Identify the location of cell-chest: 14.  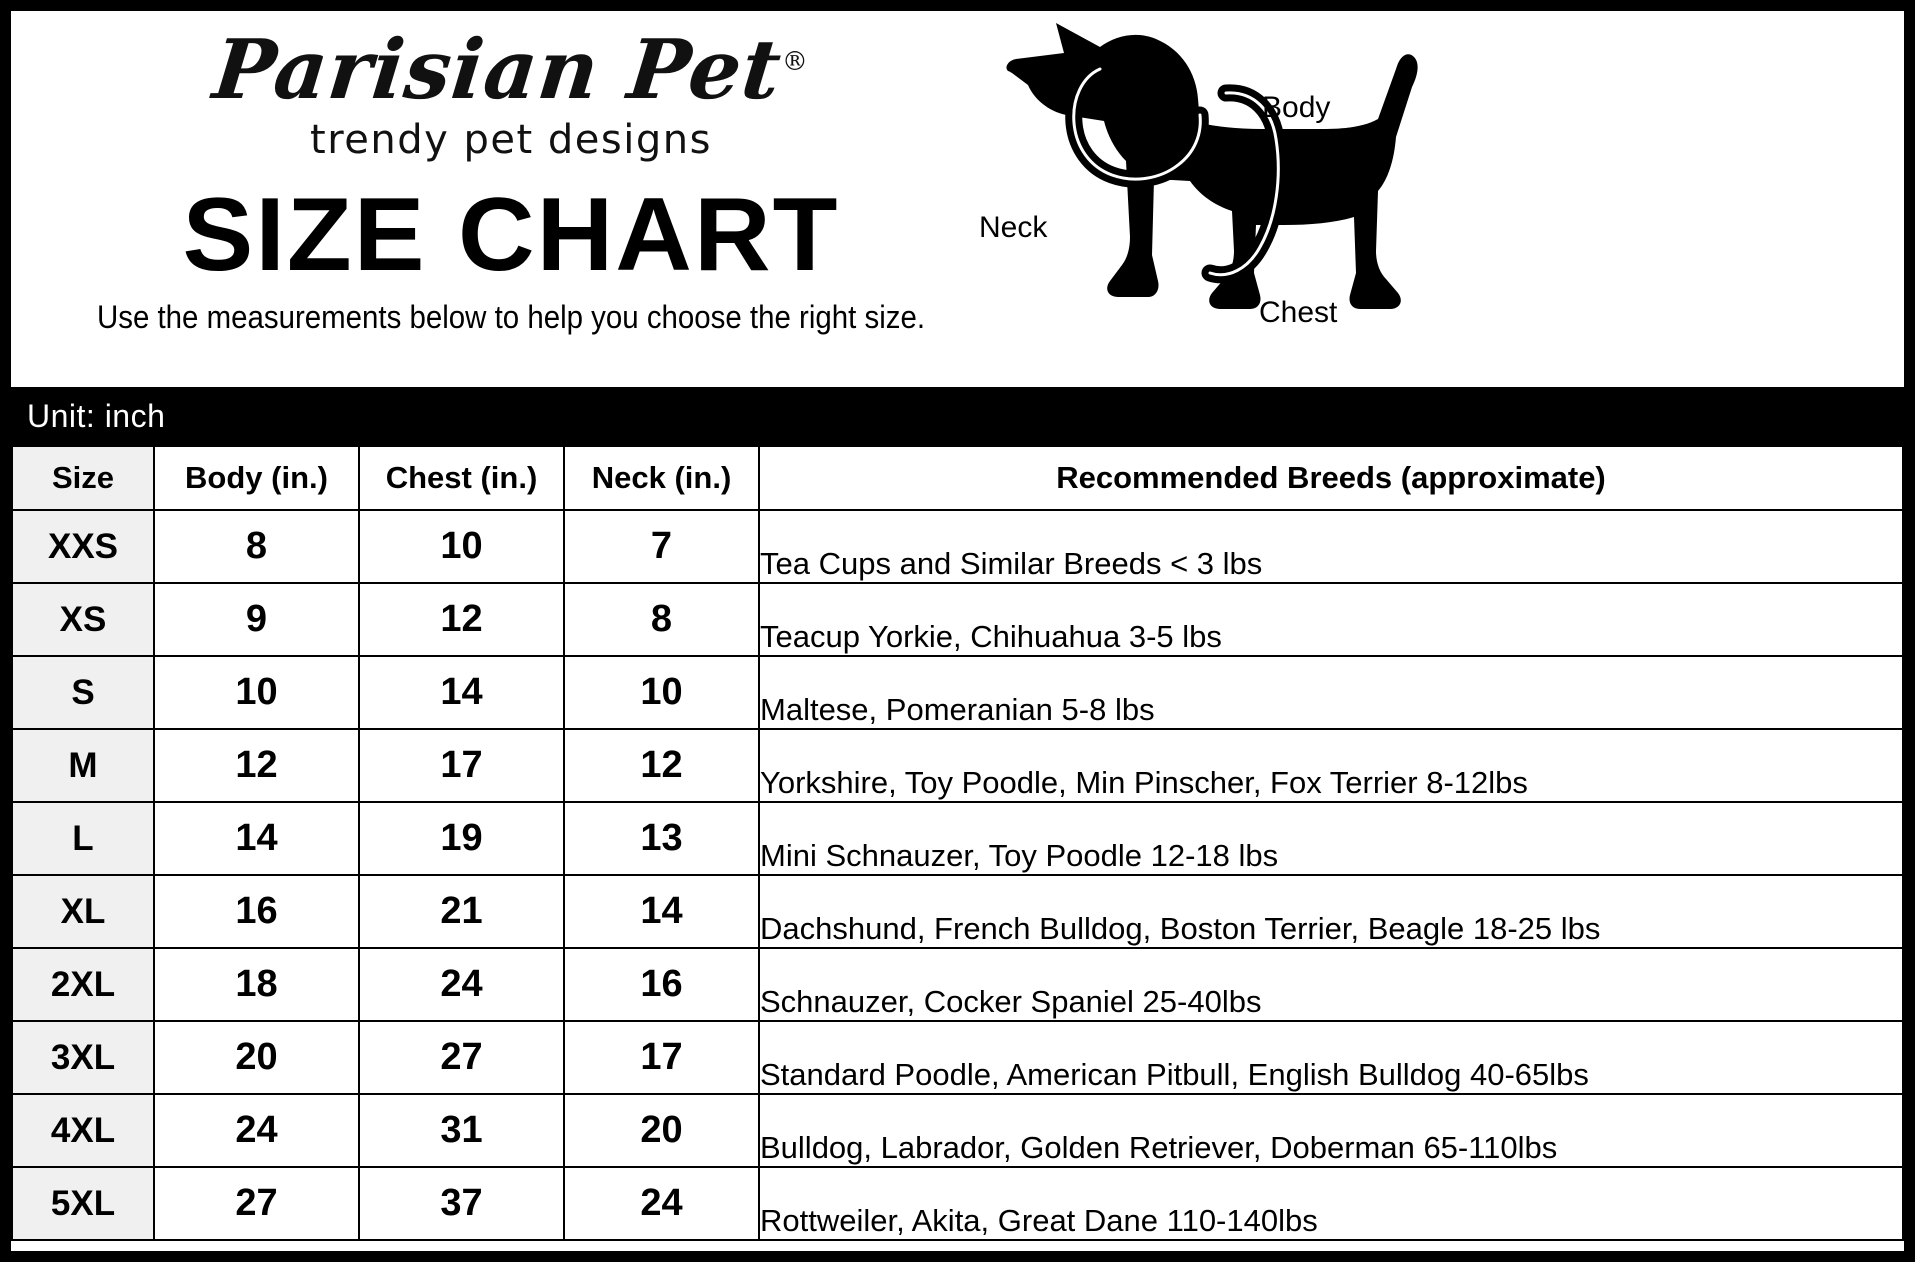
(461, 692).